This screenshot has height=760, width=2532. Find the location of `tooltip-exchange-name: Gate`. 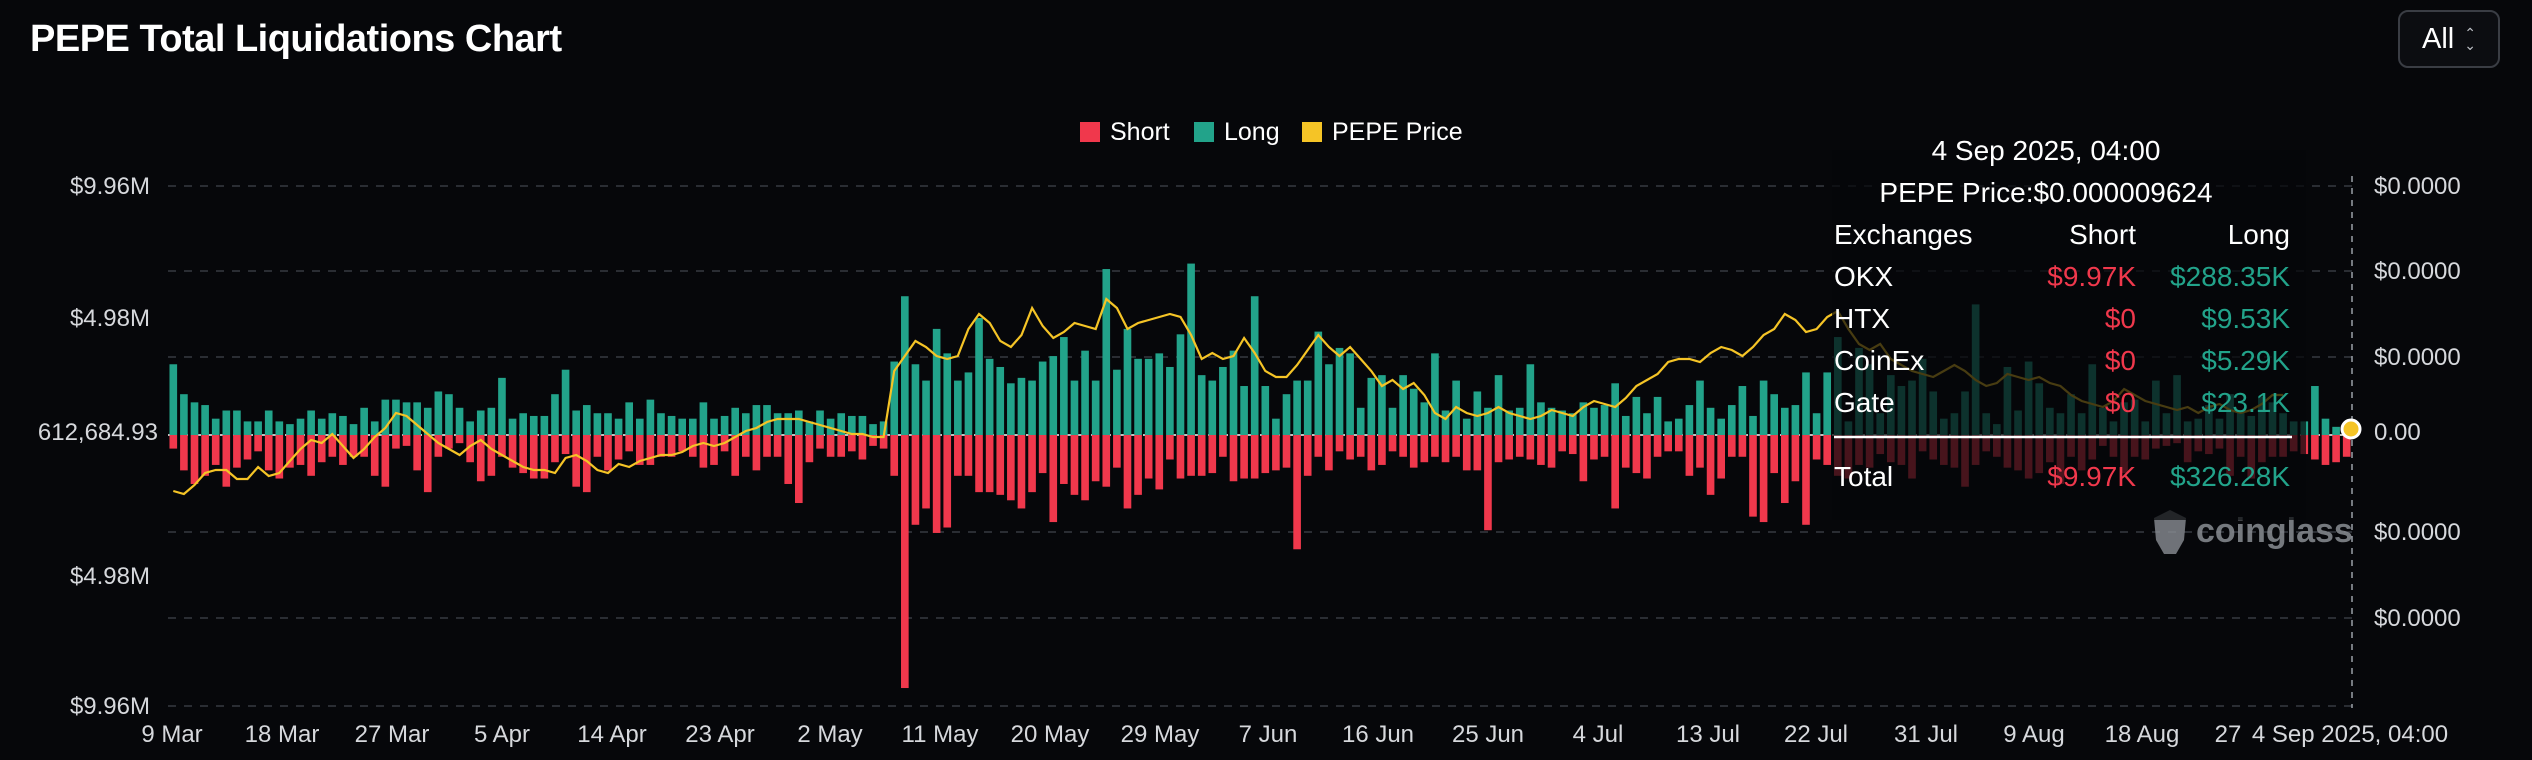

tooltip-exchange-name: Gate is located at coordinates (1864, 402).